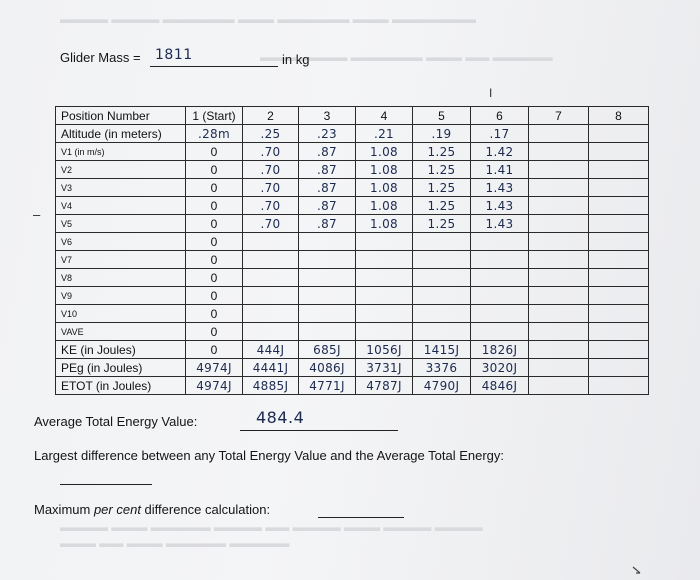 The image size is (700, 580). I want to click on header-position-4: 4, so click(384, 115).